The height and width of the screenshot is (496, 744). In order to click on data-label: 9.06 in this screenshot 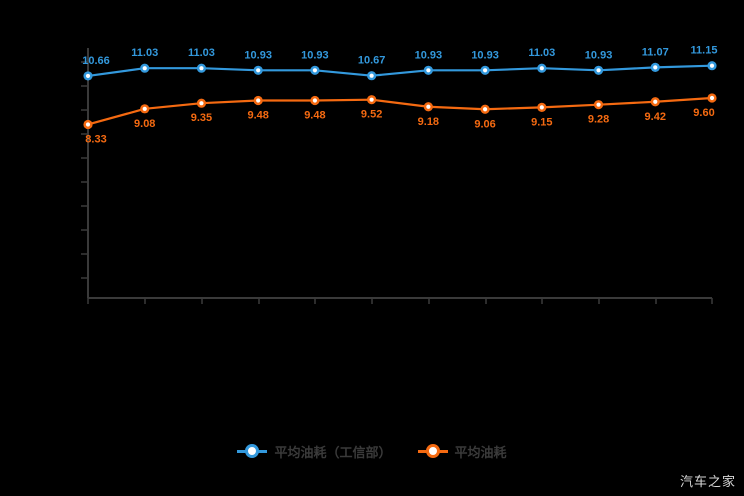, I will do `click(484, 124)`.